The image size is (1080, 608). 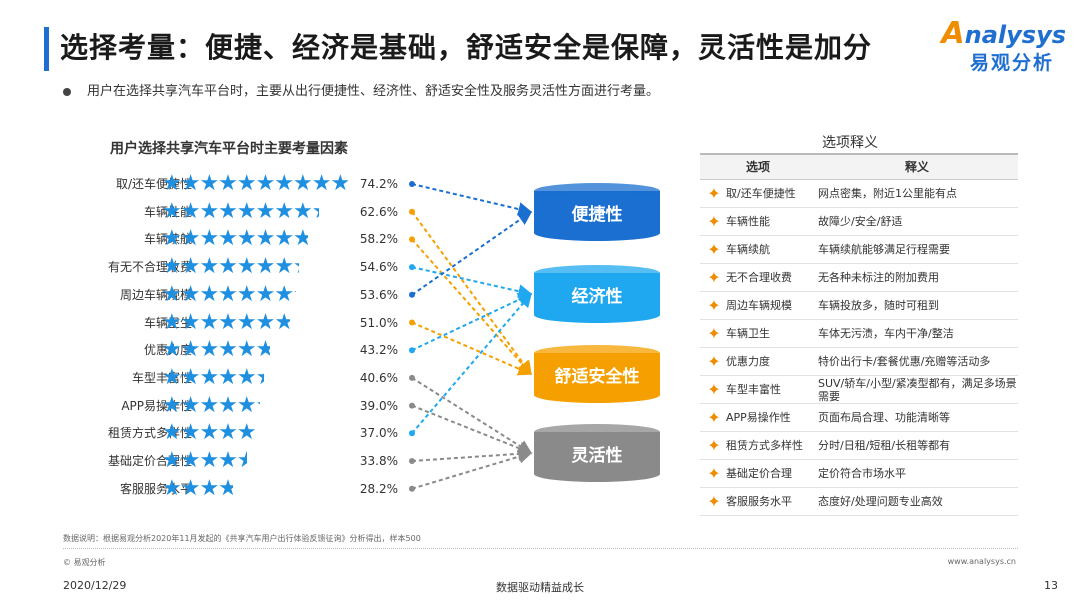 I want to click on chart-row: 取/还车便捷性★★★★★★★★★★★★★★ 74.2%, so click(x=230, y=184).